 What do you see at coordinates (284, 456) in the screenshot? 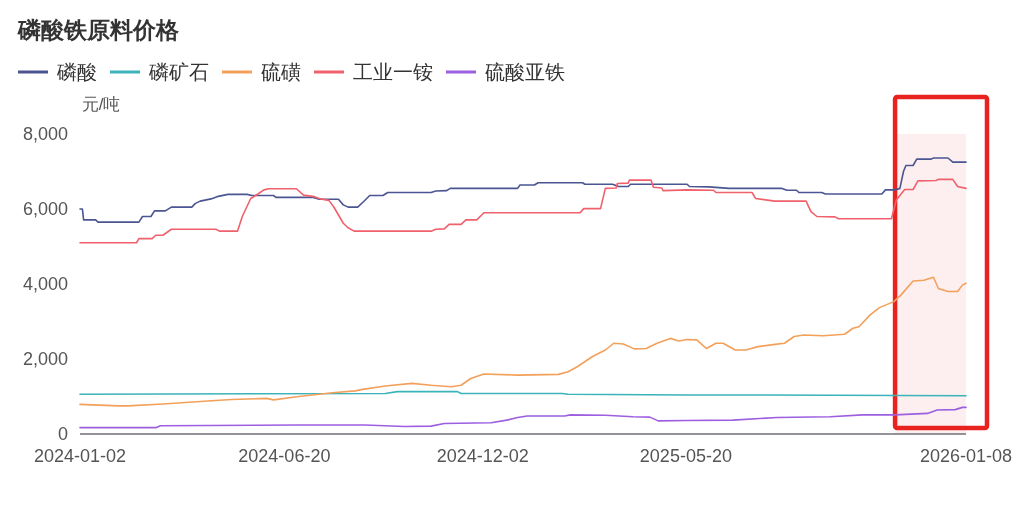
I see `x-tick-label: 2024-06-20` at bounding box center [284, 456].